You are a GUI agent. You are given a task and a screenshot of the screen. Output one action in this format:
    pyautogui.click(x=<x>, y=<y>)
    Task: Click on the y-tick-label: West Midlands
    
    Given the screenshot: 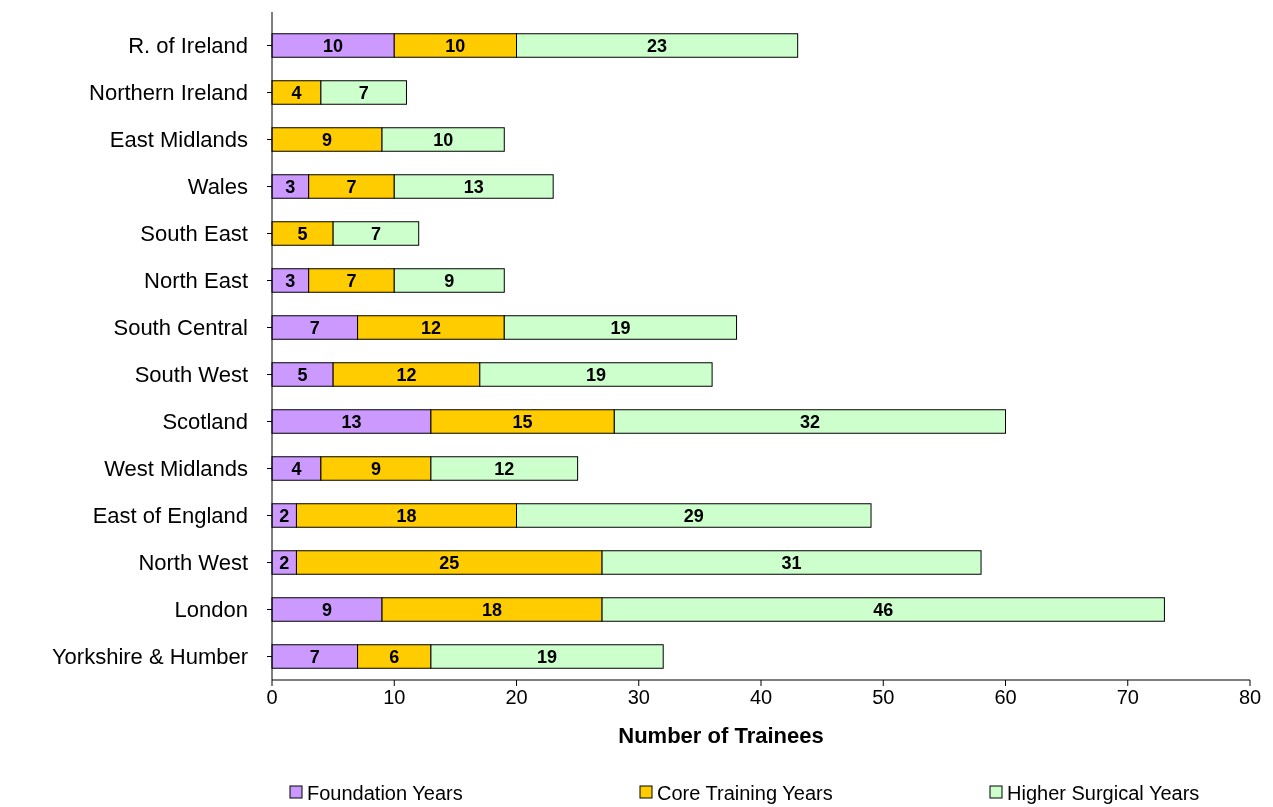 What is the action you would take?
    pyautogui.click(x=176, y=469)
    